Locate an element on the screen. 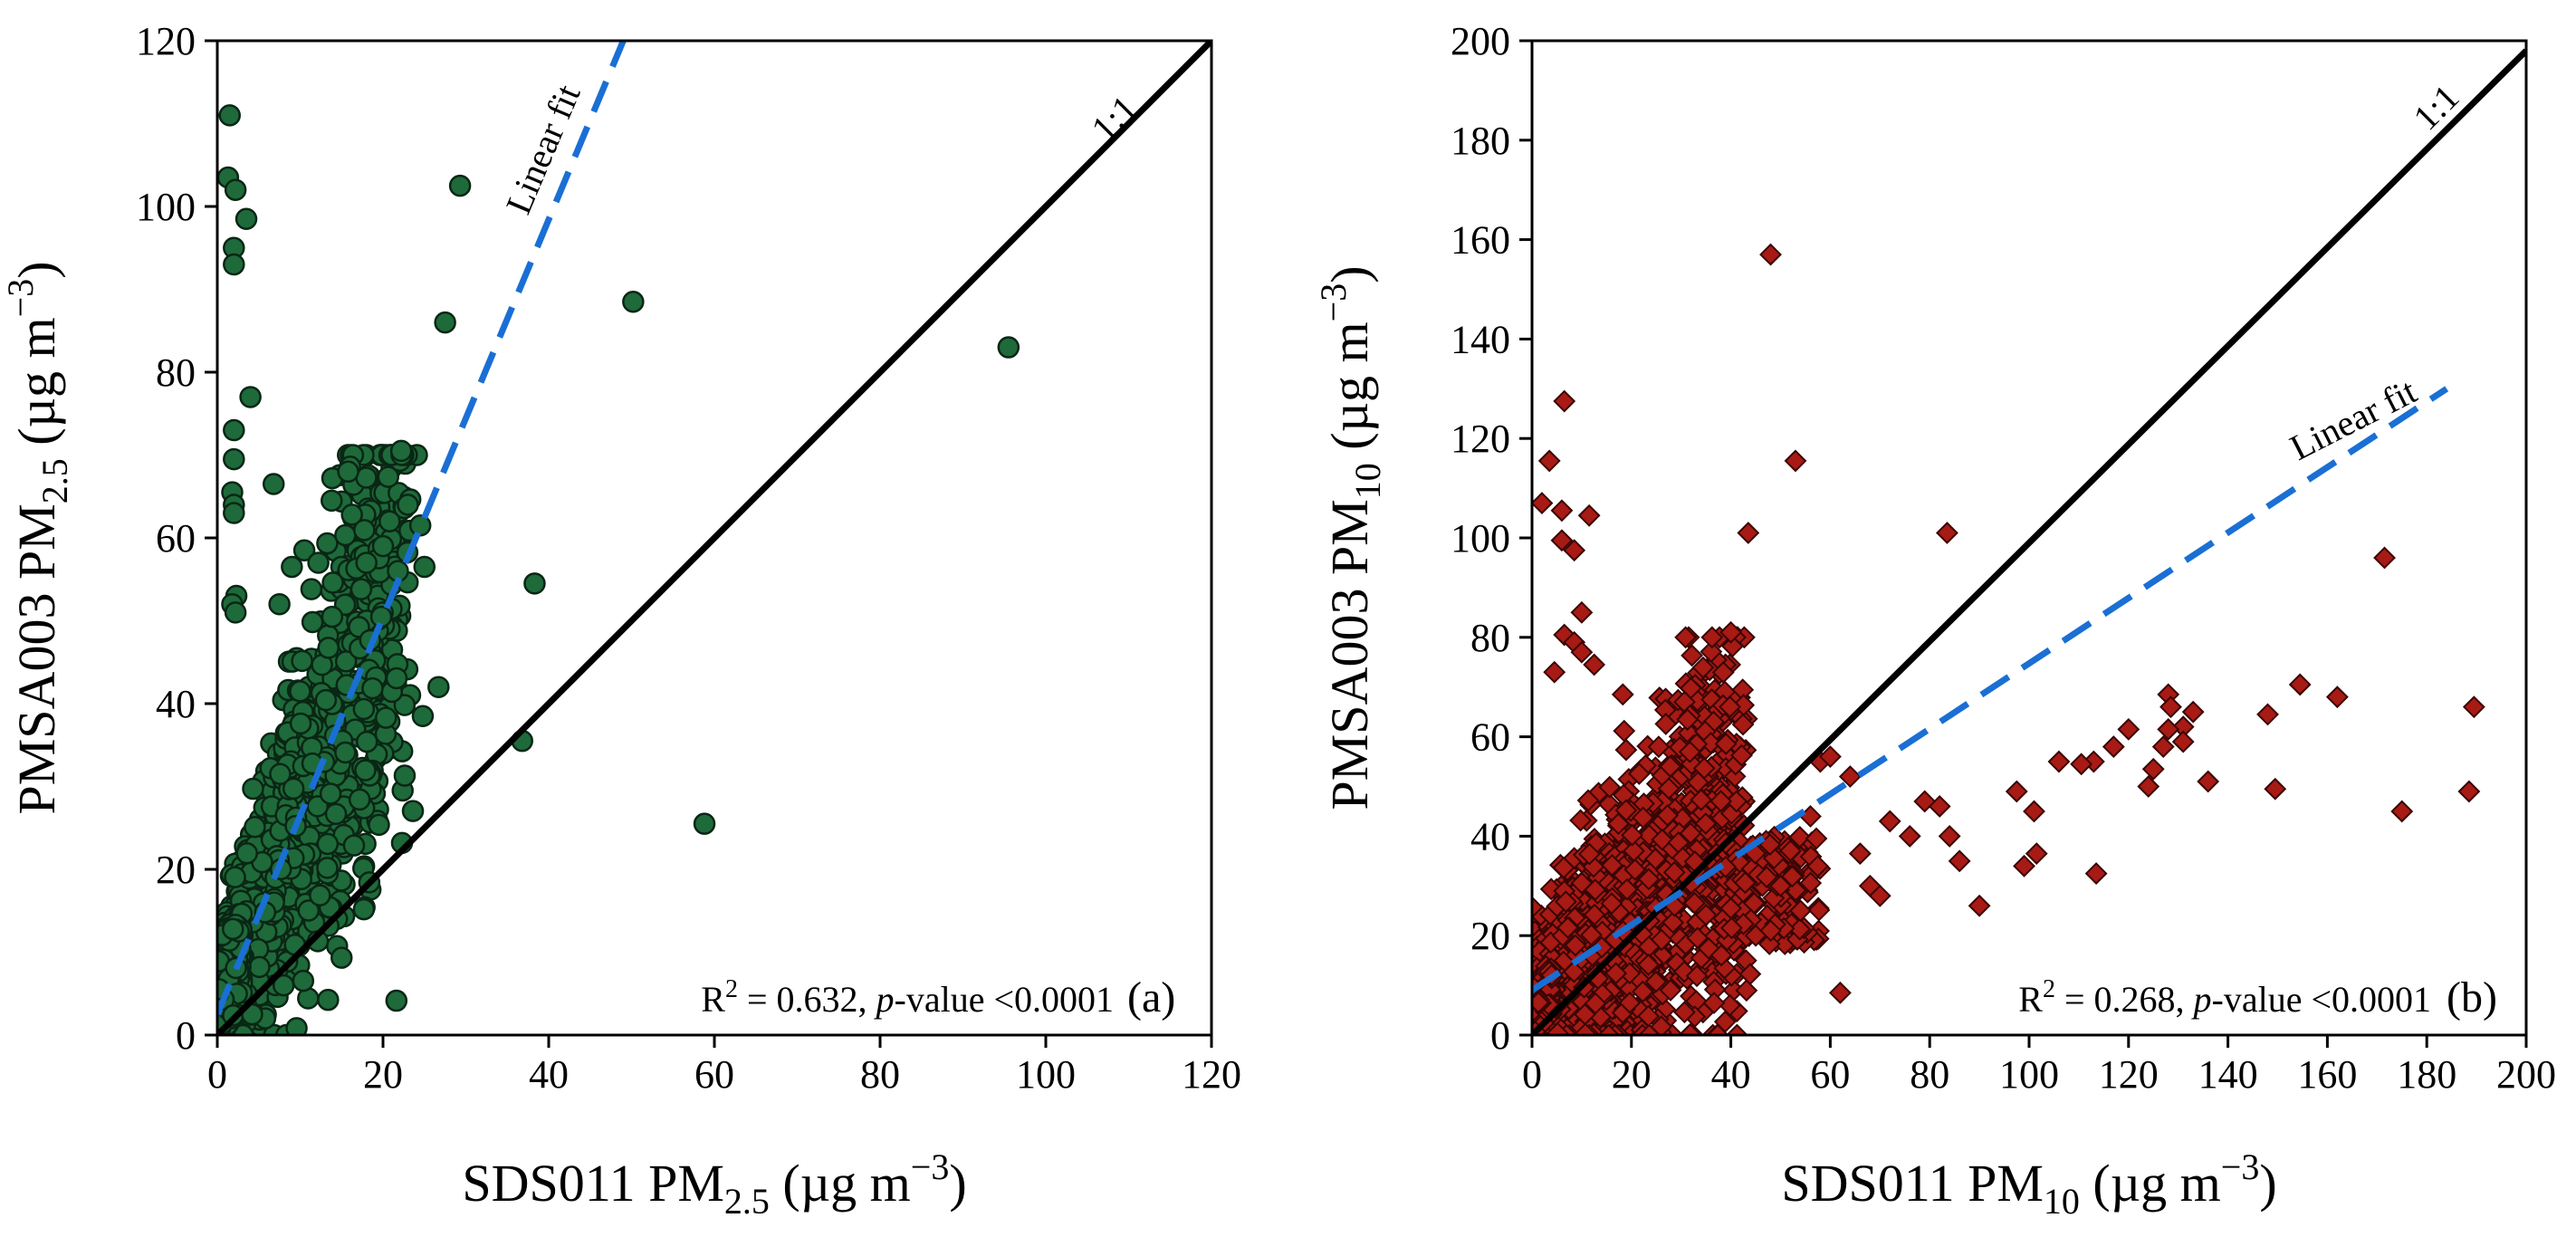 This screenshot has height=1237, width=2576. y-tick-label: 60 is located at coordinates (176, 538).